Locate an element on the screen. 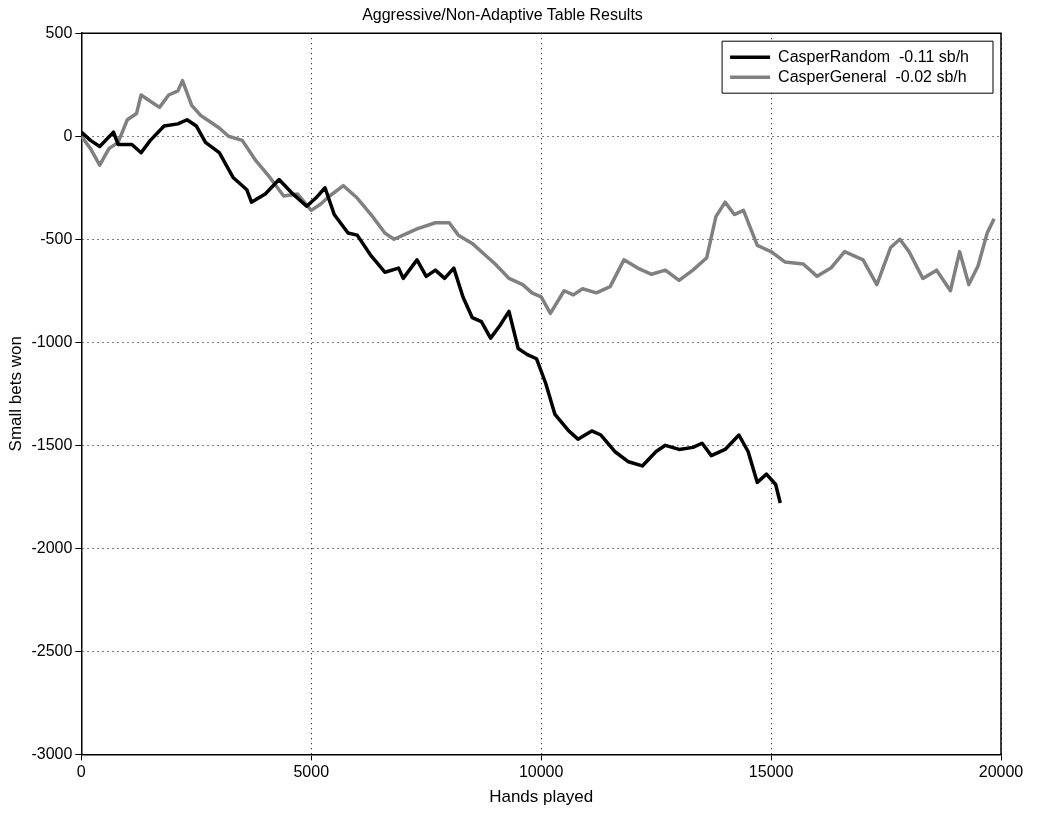  legend-label: CasperGeneral -0.02 sb/h is located at coordinates (872, 76).